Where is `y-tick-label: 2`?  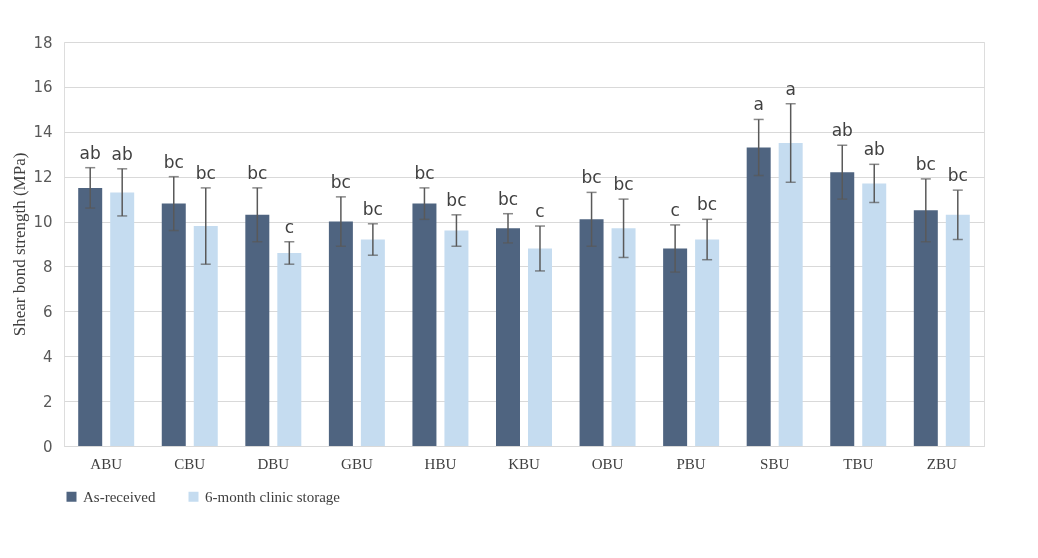 y-tick-label: 2 is located at coordinates (47, 401).